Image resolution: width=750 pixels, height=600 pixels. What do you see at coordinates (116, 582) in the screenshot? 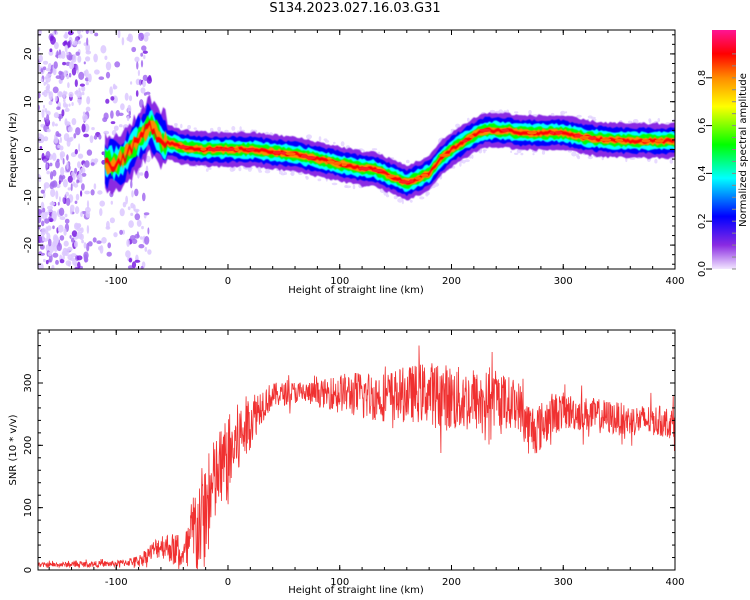
I see `x-tick-label: -100` at bounding box center [116, 582].